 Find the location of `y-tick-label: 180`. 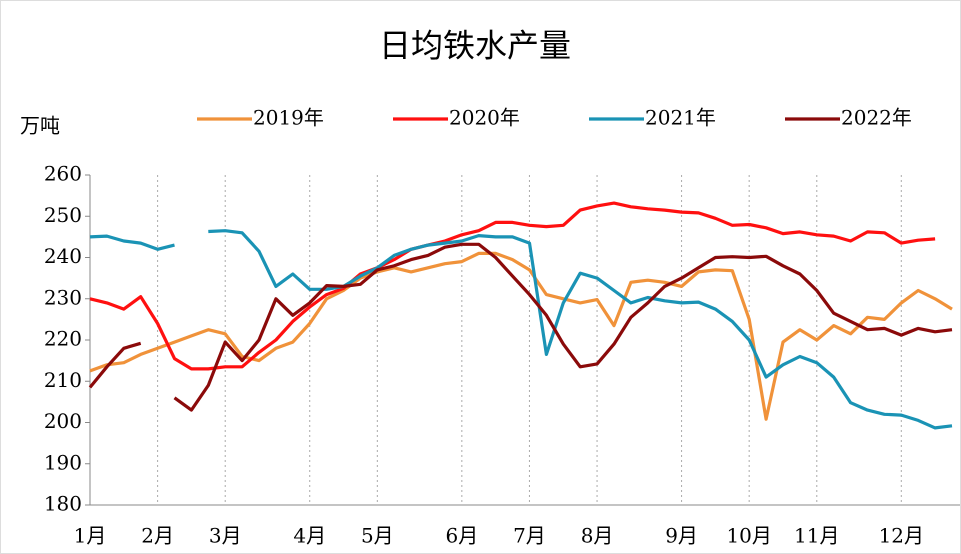

y-tick-label: 180 is located at coordinates (63, 504).